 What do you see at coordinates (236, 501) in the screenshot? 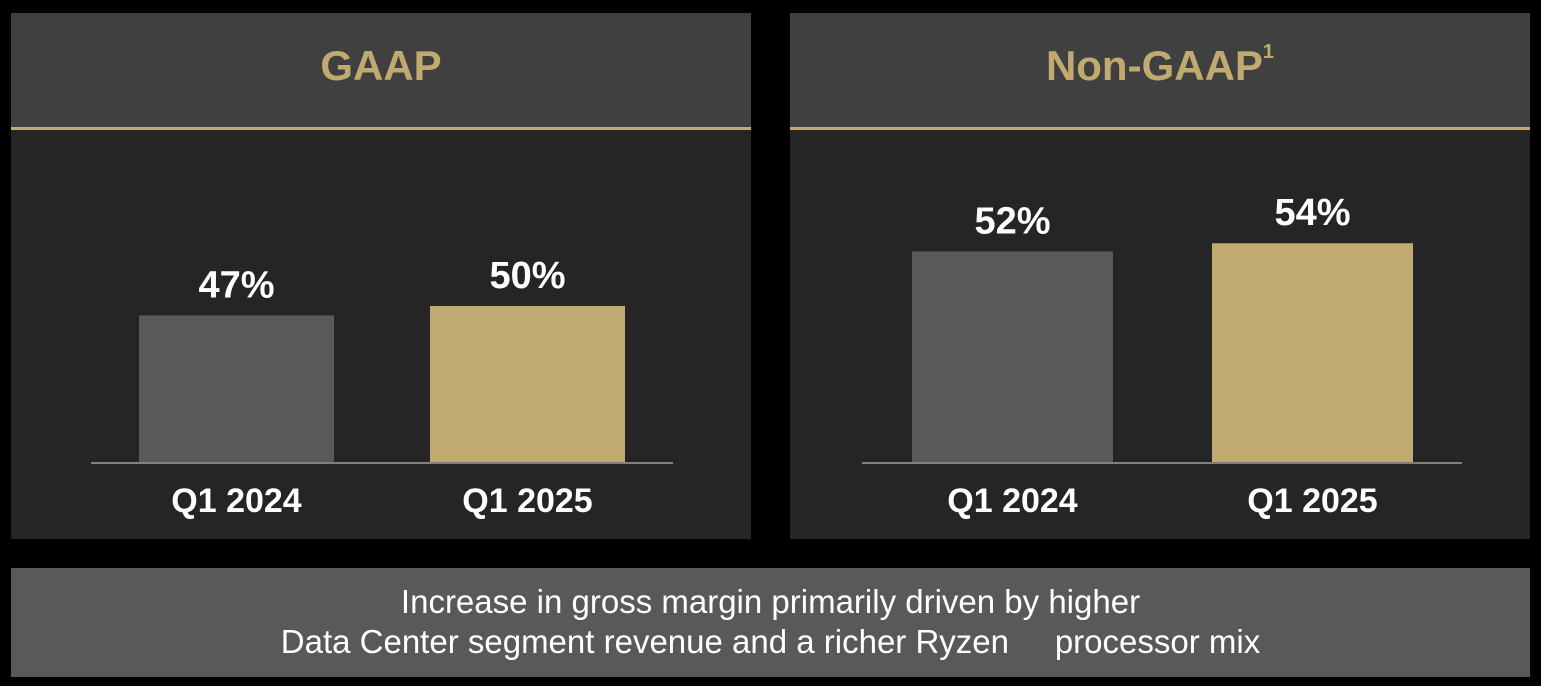
I see `gaap-category-label-0: Q1 2024` at bounding box center [236, 501].